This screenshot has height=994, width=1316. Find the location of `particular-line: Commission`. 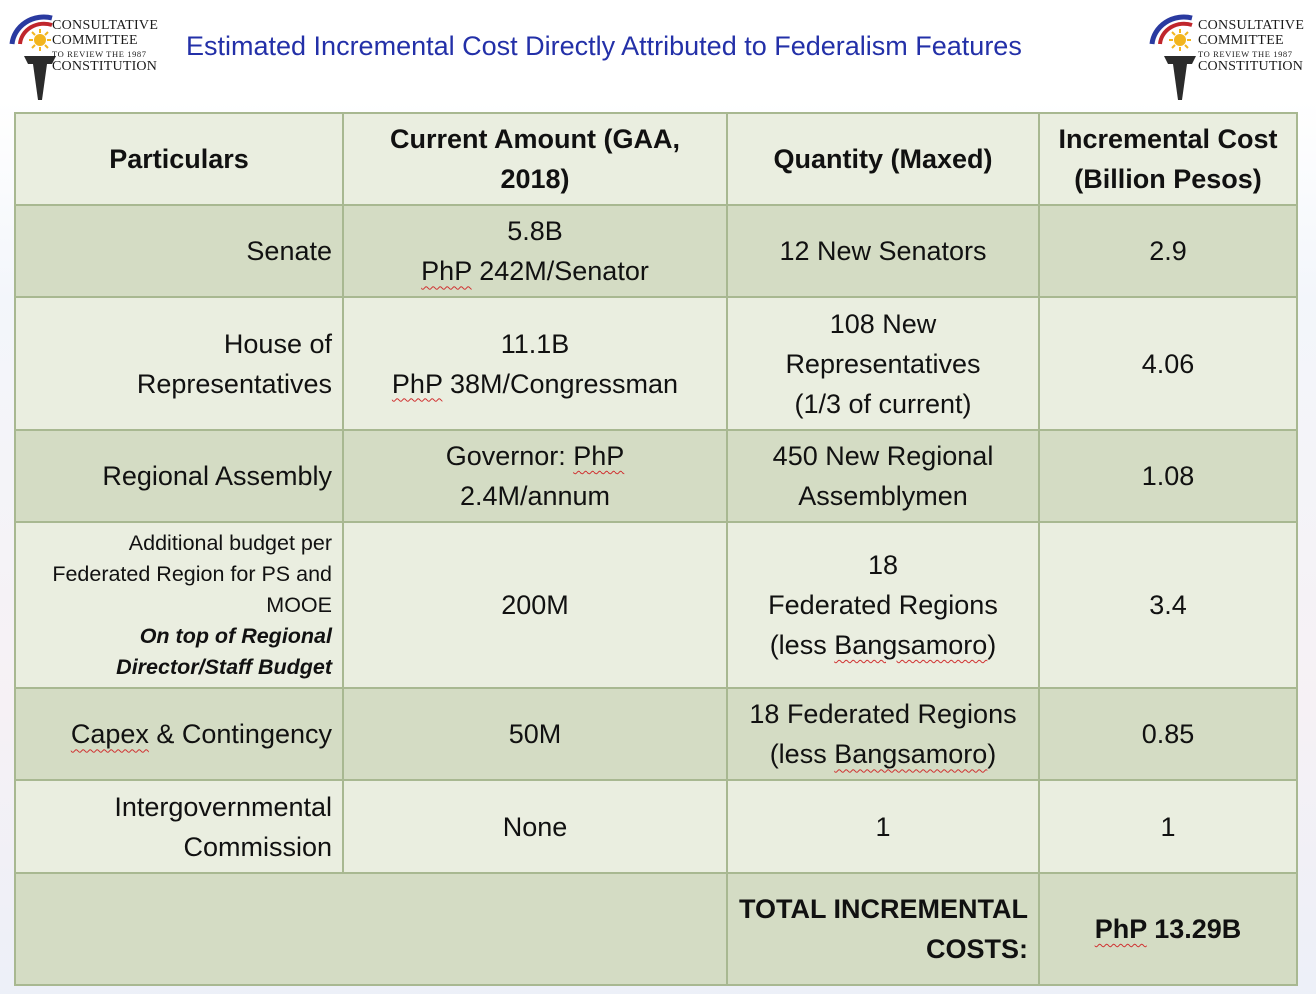

particular-line: Commission is located at coordinates (257, 846).